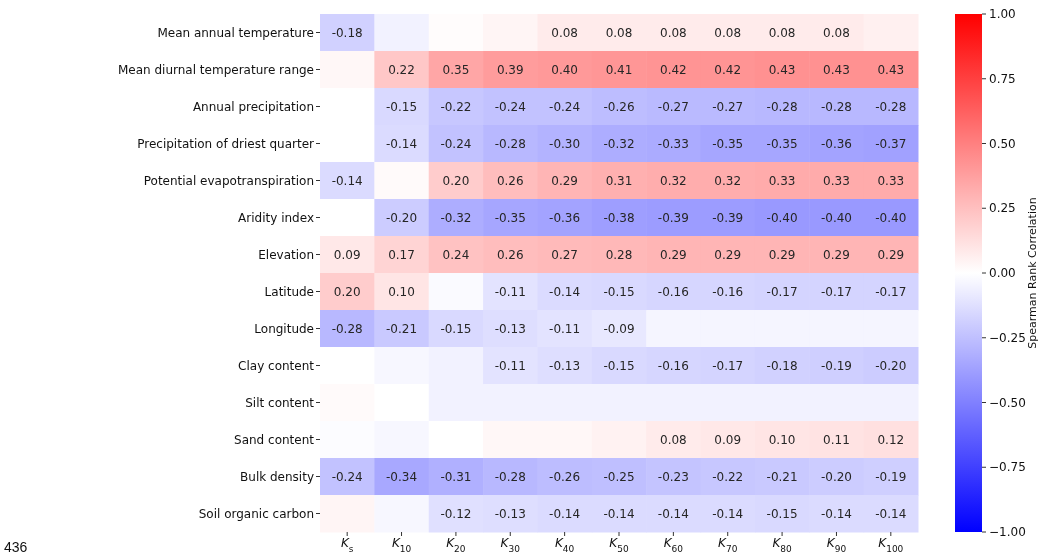 The width and height of the screenshot is (1046, 558). Describe the element at coordinates (510, 254) in the screenshot. I see `data-label: 0.26` at that location.